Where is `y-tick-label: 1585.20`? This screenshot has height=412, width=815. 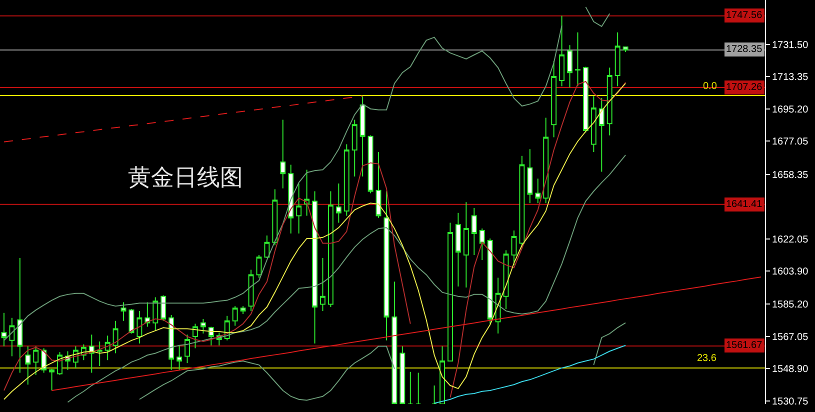
y-tick-label: 1585.20 is located at coordinates (790, 305).